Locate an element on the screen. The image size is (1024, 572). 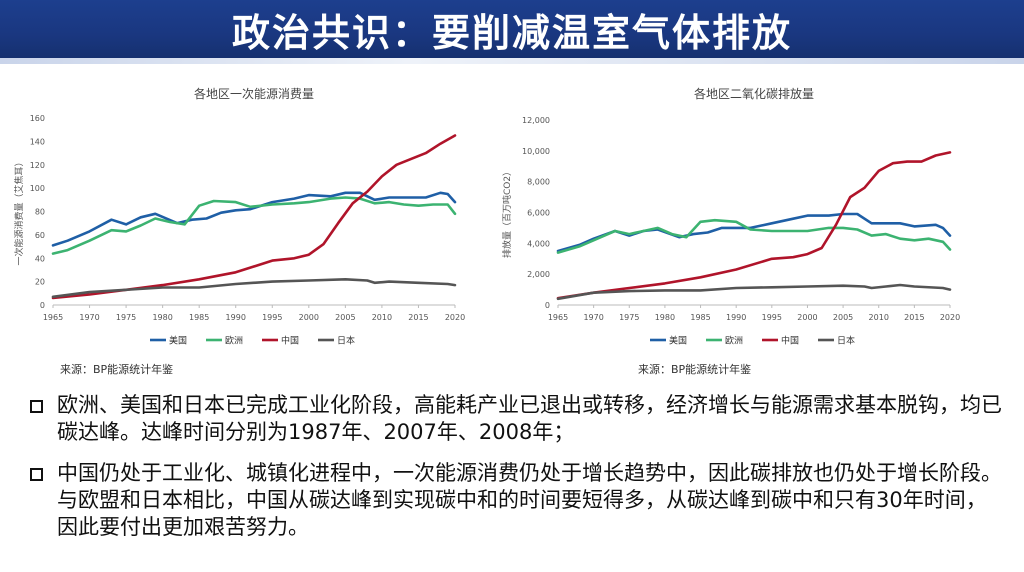
y-tick-label: 100 is located at coordinates (37, 188).